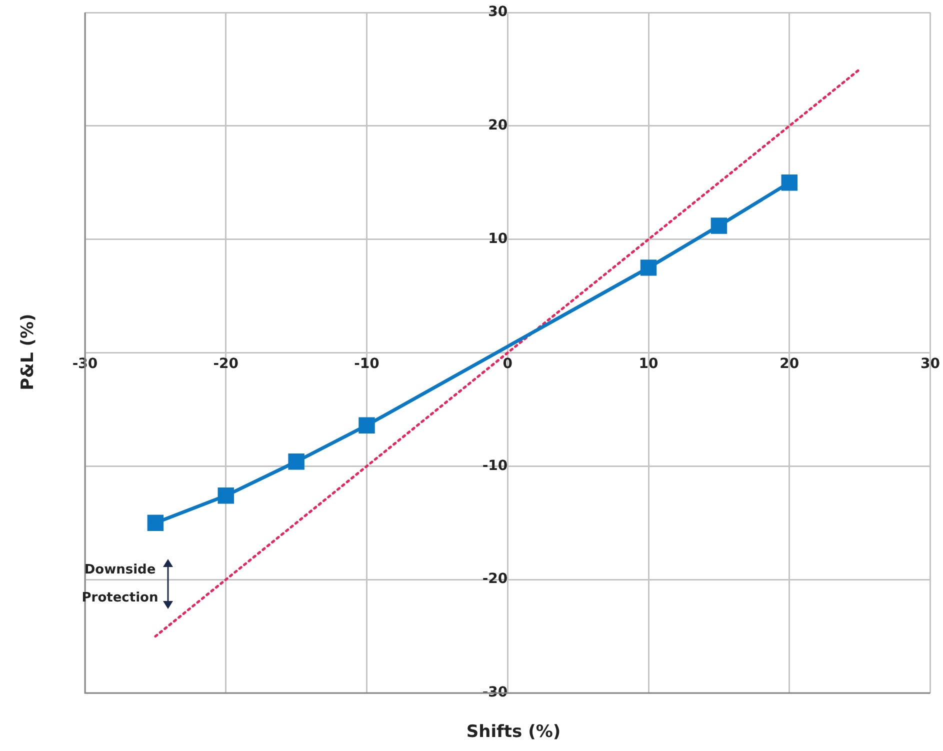  I want to click on y-tick-label: 20, so click(498, 126).